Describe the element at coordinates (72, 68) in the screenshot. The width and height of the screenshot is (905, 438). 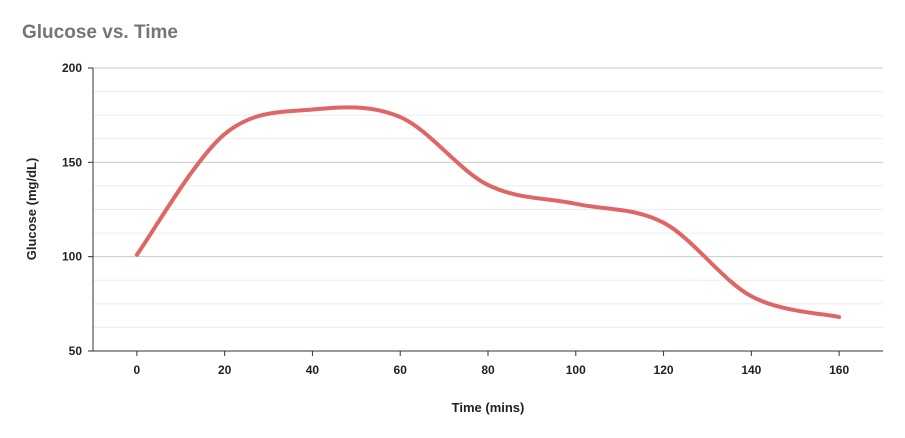
I see `y-tick-label: 200` at that location.